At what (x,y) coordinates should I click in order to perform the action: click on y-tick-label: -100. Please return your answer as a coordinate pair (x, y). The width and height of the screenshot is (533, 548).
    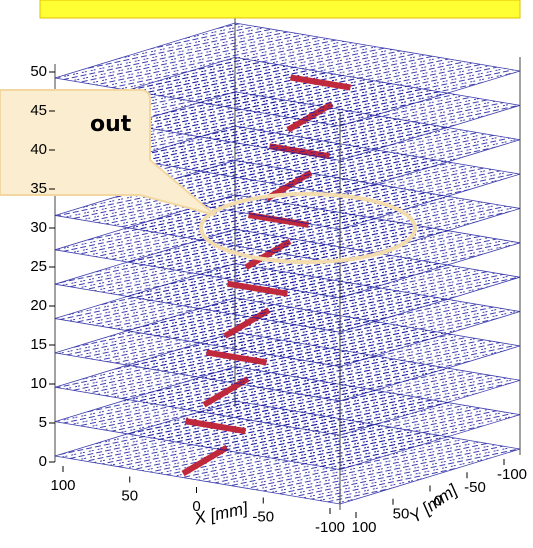
    Looking at the image, I should click on (512, 474).